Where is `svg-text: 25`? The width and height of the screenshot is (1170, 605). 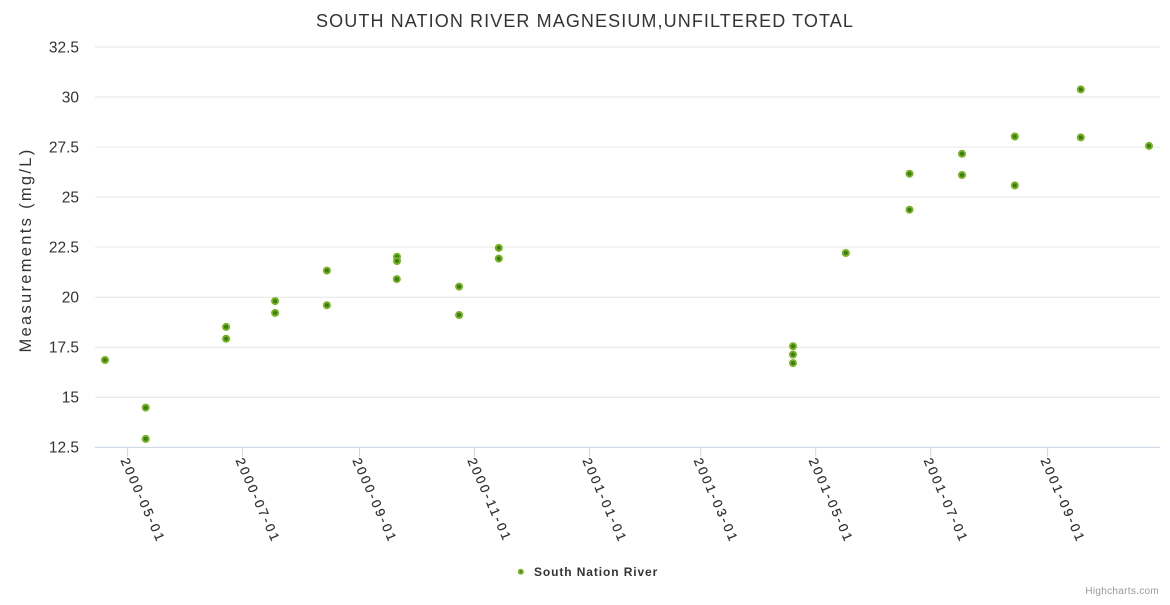 svg-text: 25 is located at coordinates (70, 198).